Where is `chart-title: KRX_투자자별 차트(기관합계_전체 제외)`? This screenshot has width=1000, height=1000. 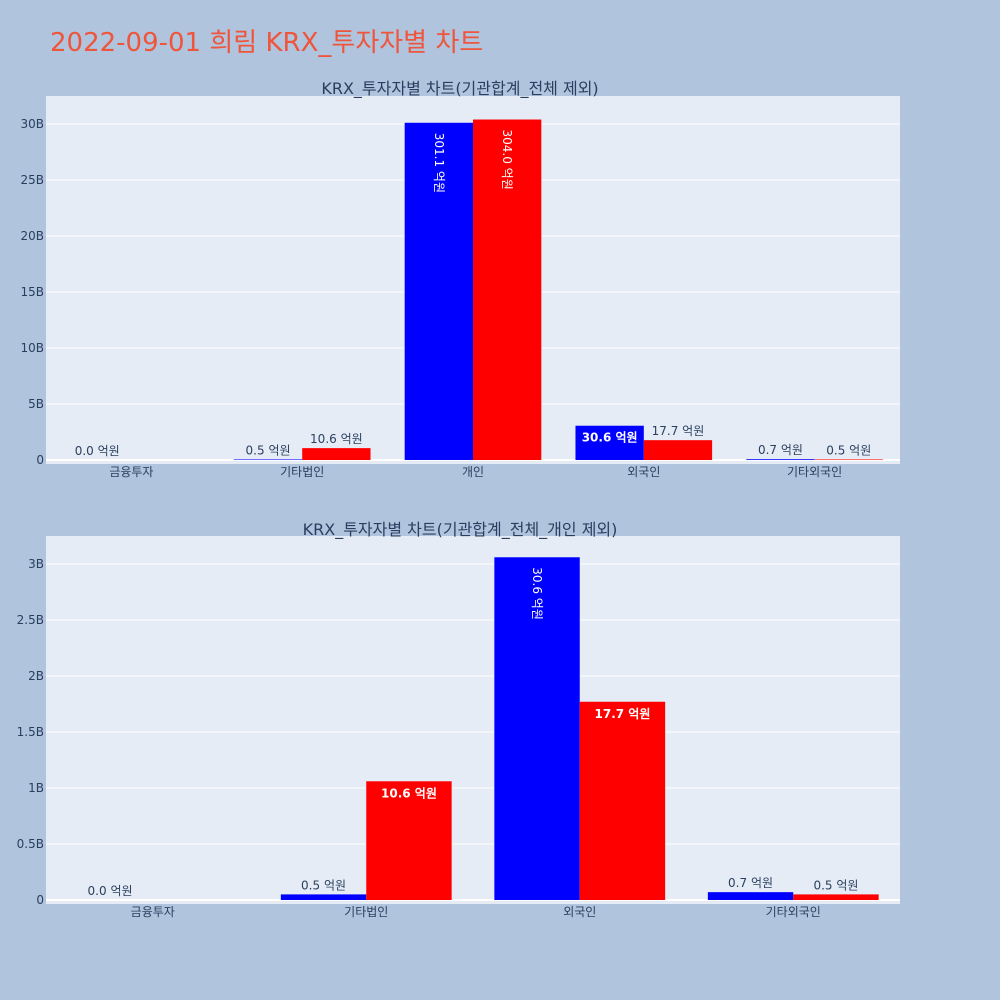
chart-title: KRX_투자자별 차트(기관합계_전체 제외) is located at coordinates (459, 89).